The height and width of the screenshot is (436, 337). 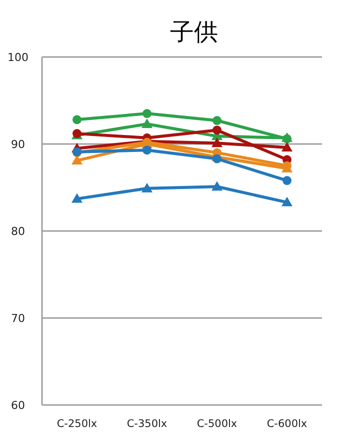 What do you see at coordinates (18, 57) in the screenshot?
I see `y-tick-label: 100` at bounding box center [18, 57].